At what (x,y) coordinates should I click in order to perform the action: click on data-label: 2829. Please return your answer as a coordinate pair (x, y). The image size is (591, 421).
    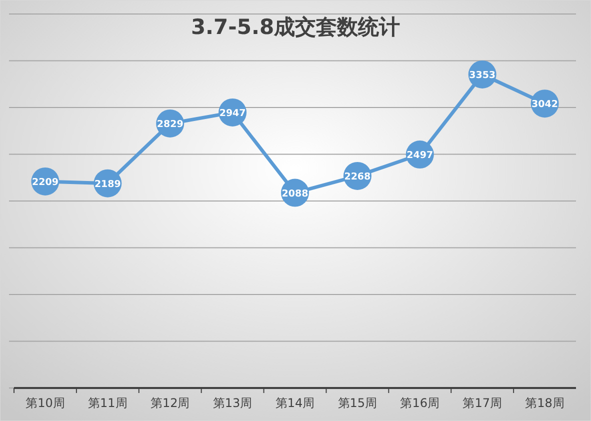
    Looking at the image, I should click on (170, 124).